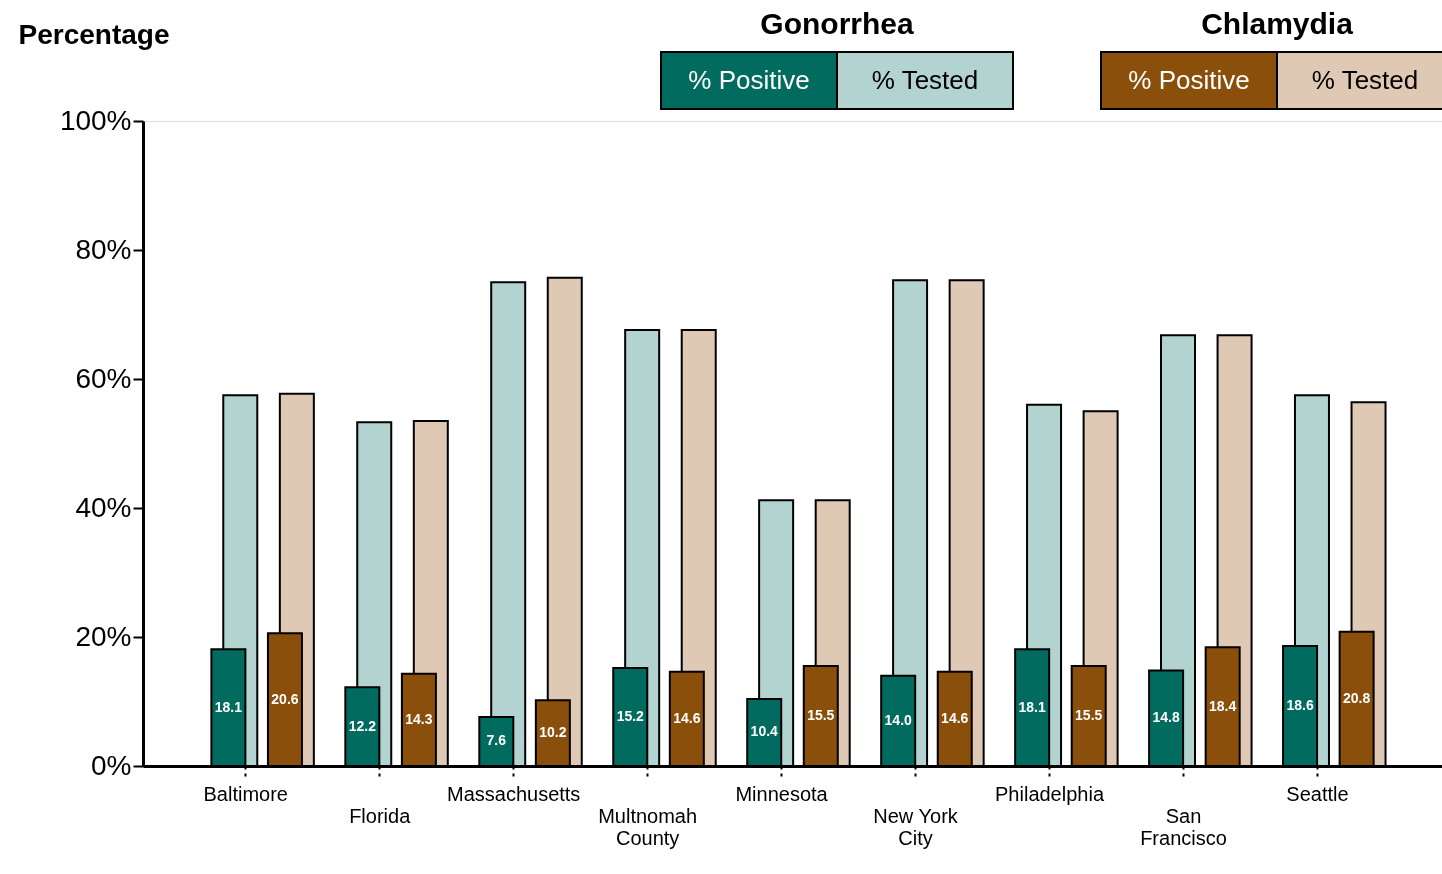  I want to click on y-tick-label: 100%, so click(95, 120).